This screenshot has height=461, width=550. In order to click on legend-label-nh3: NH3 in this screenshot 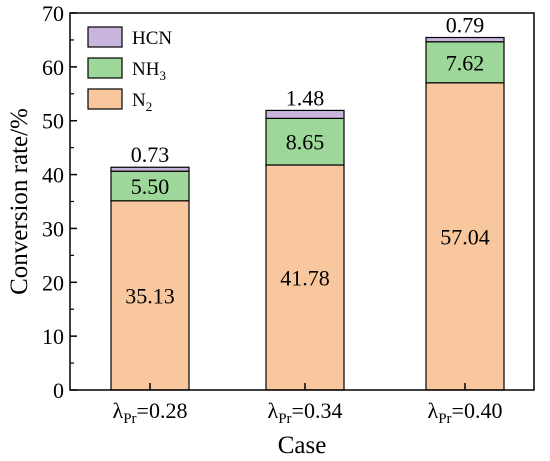, I will do `click(149, 71)`.